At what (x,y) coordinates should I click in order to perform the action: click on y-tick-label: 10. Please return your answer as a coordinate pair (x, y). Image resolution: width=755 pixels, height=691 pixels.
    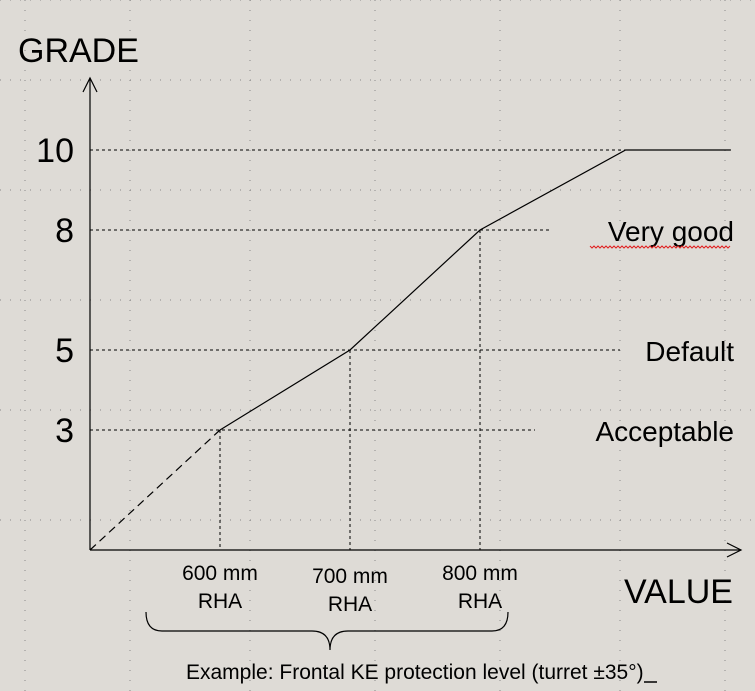
    Looking at the image, I should click on (55, 151).